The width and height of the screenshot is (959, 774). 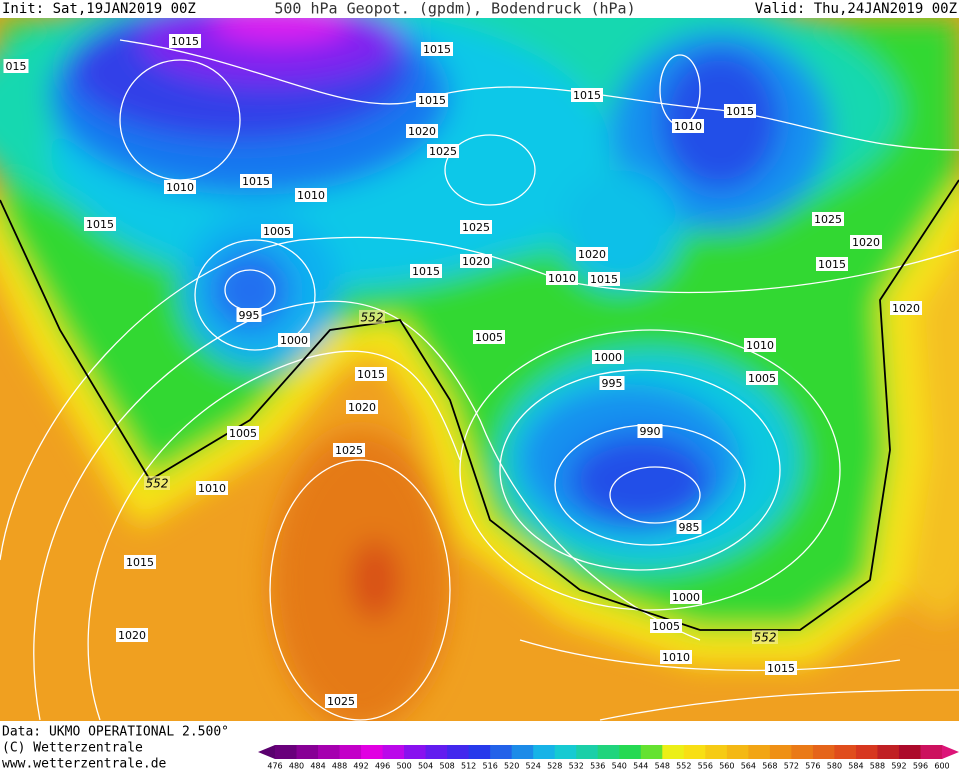 I want to click on scale-label: 568, so click(x=769, y=766).